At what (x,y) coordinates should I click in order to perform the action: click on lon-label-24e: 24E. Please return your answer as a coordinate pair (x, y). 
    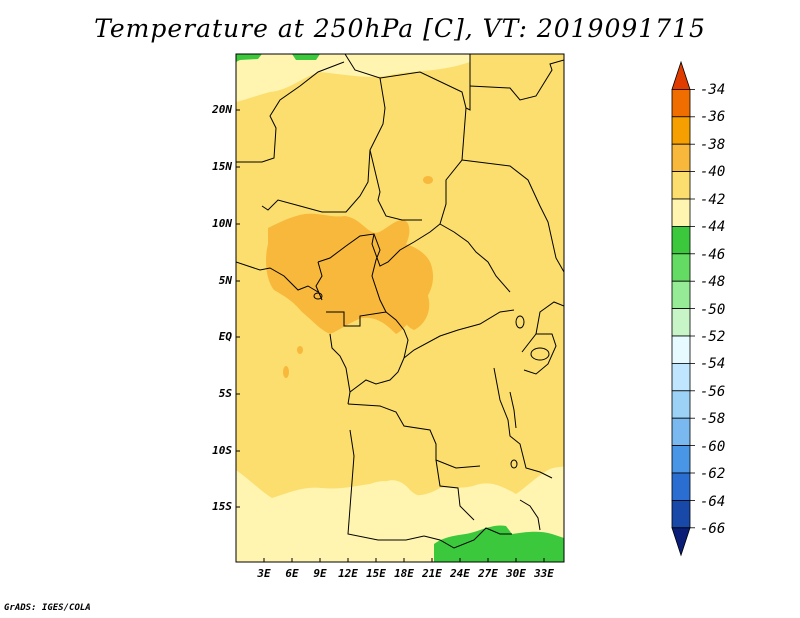
    Looking at the image, I should click on (460, 573).